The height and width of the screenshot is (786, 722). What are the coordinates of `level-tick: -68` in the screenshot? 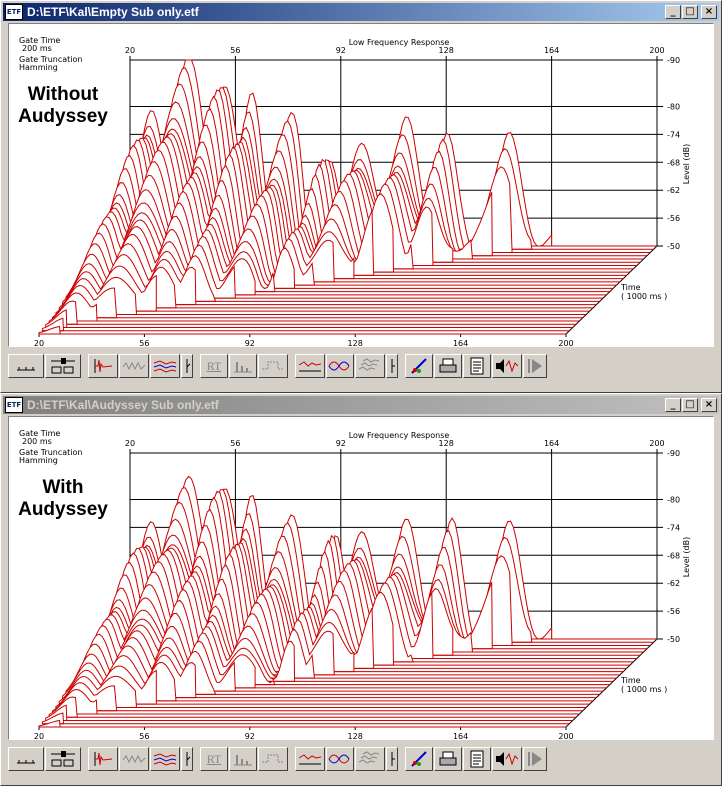 It's located at (673, 162).